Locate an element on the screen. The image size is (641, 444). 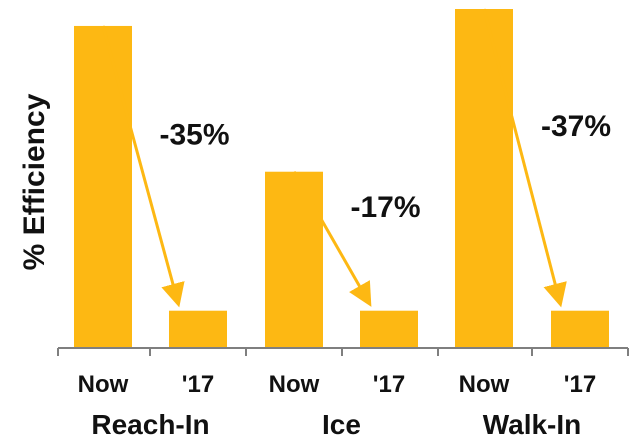
y-axis-label: % Efficiency is located at coordinates (34, 181).